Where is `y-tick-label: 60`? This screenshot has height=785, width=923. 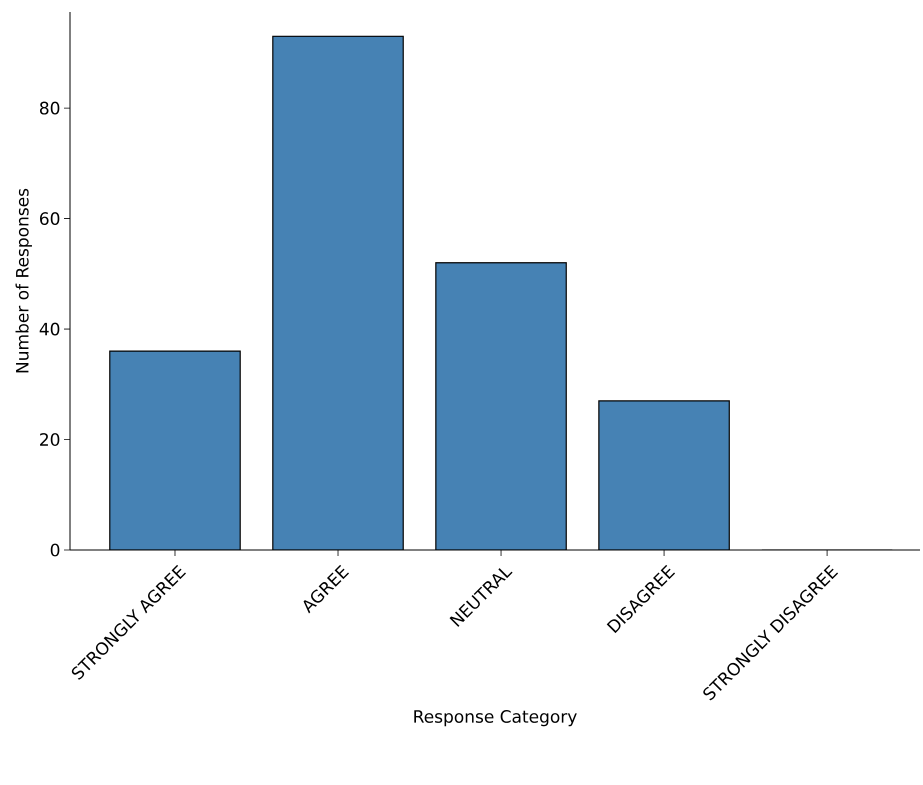 y-tick-label: 60 is located at coordinates (50, 218).